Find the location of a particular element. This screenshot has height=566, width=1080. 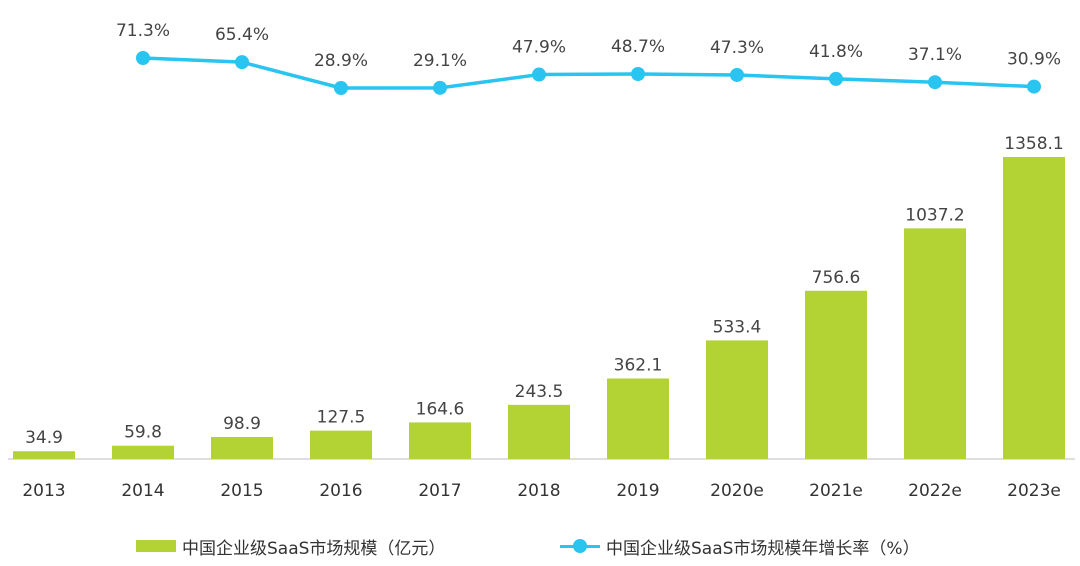

x-tick-2015: 2015 is located at coordinates (241, 491).